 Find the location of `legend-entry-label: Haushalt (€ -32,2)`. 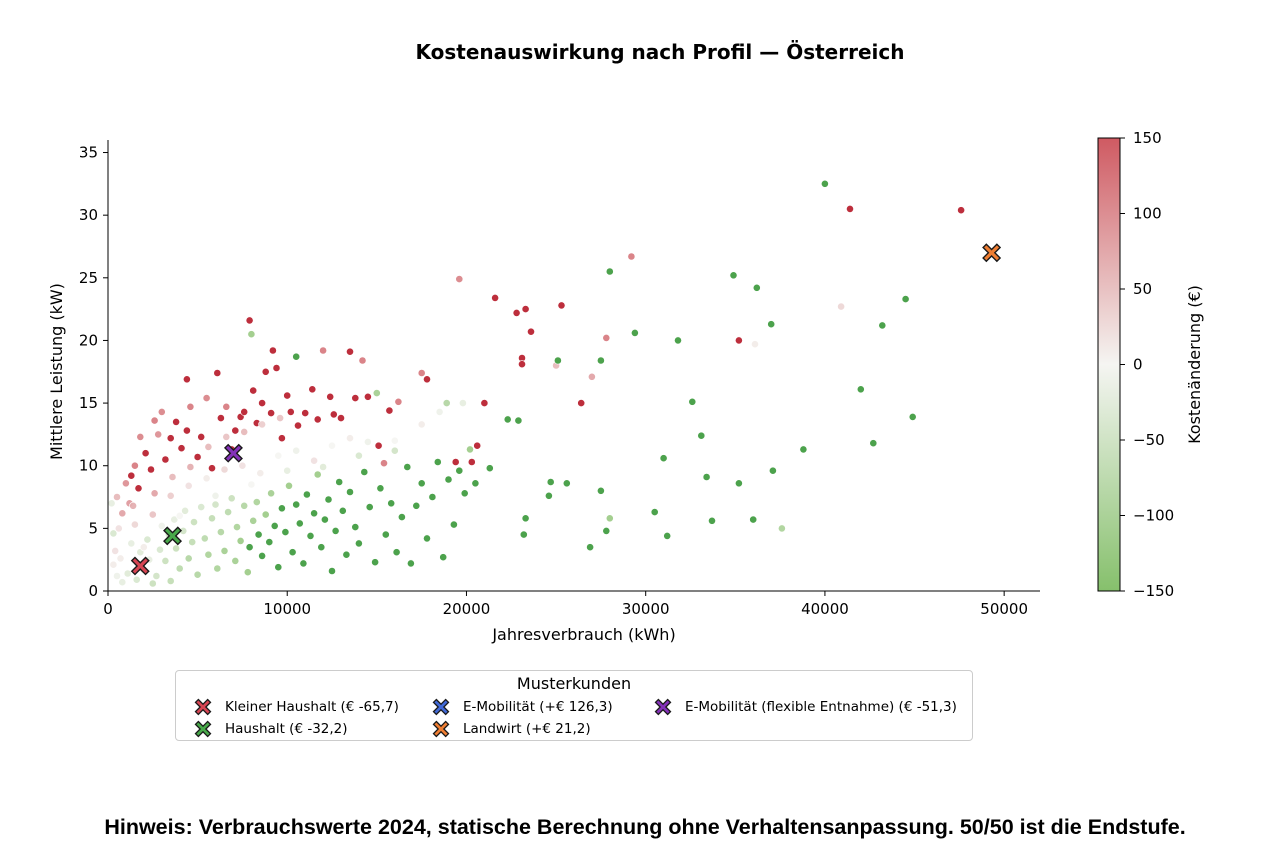

legend-entry-label: Haushalt (€ -32,2) is located at coordinates (286, 729).